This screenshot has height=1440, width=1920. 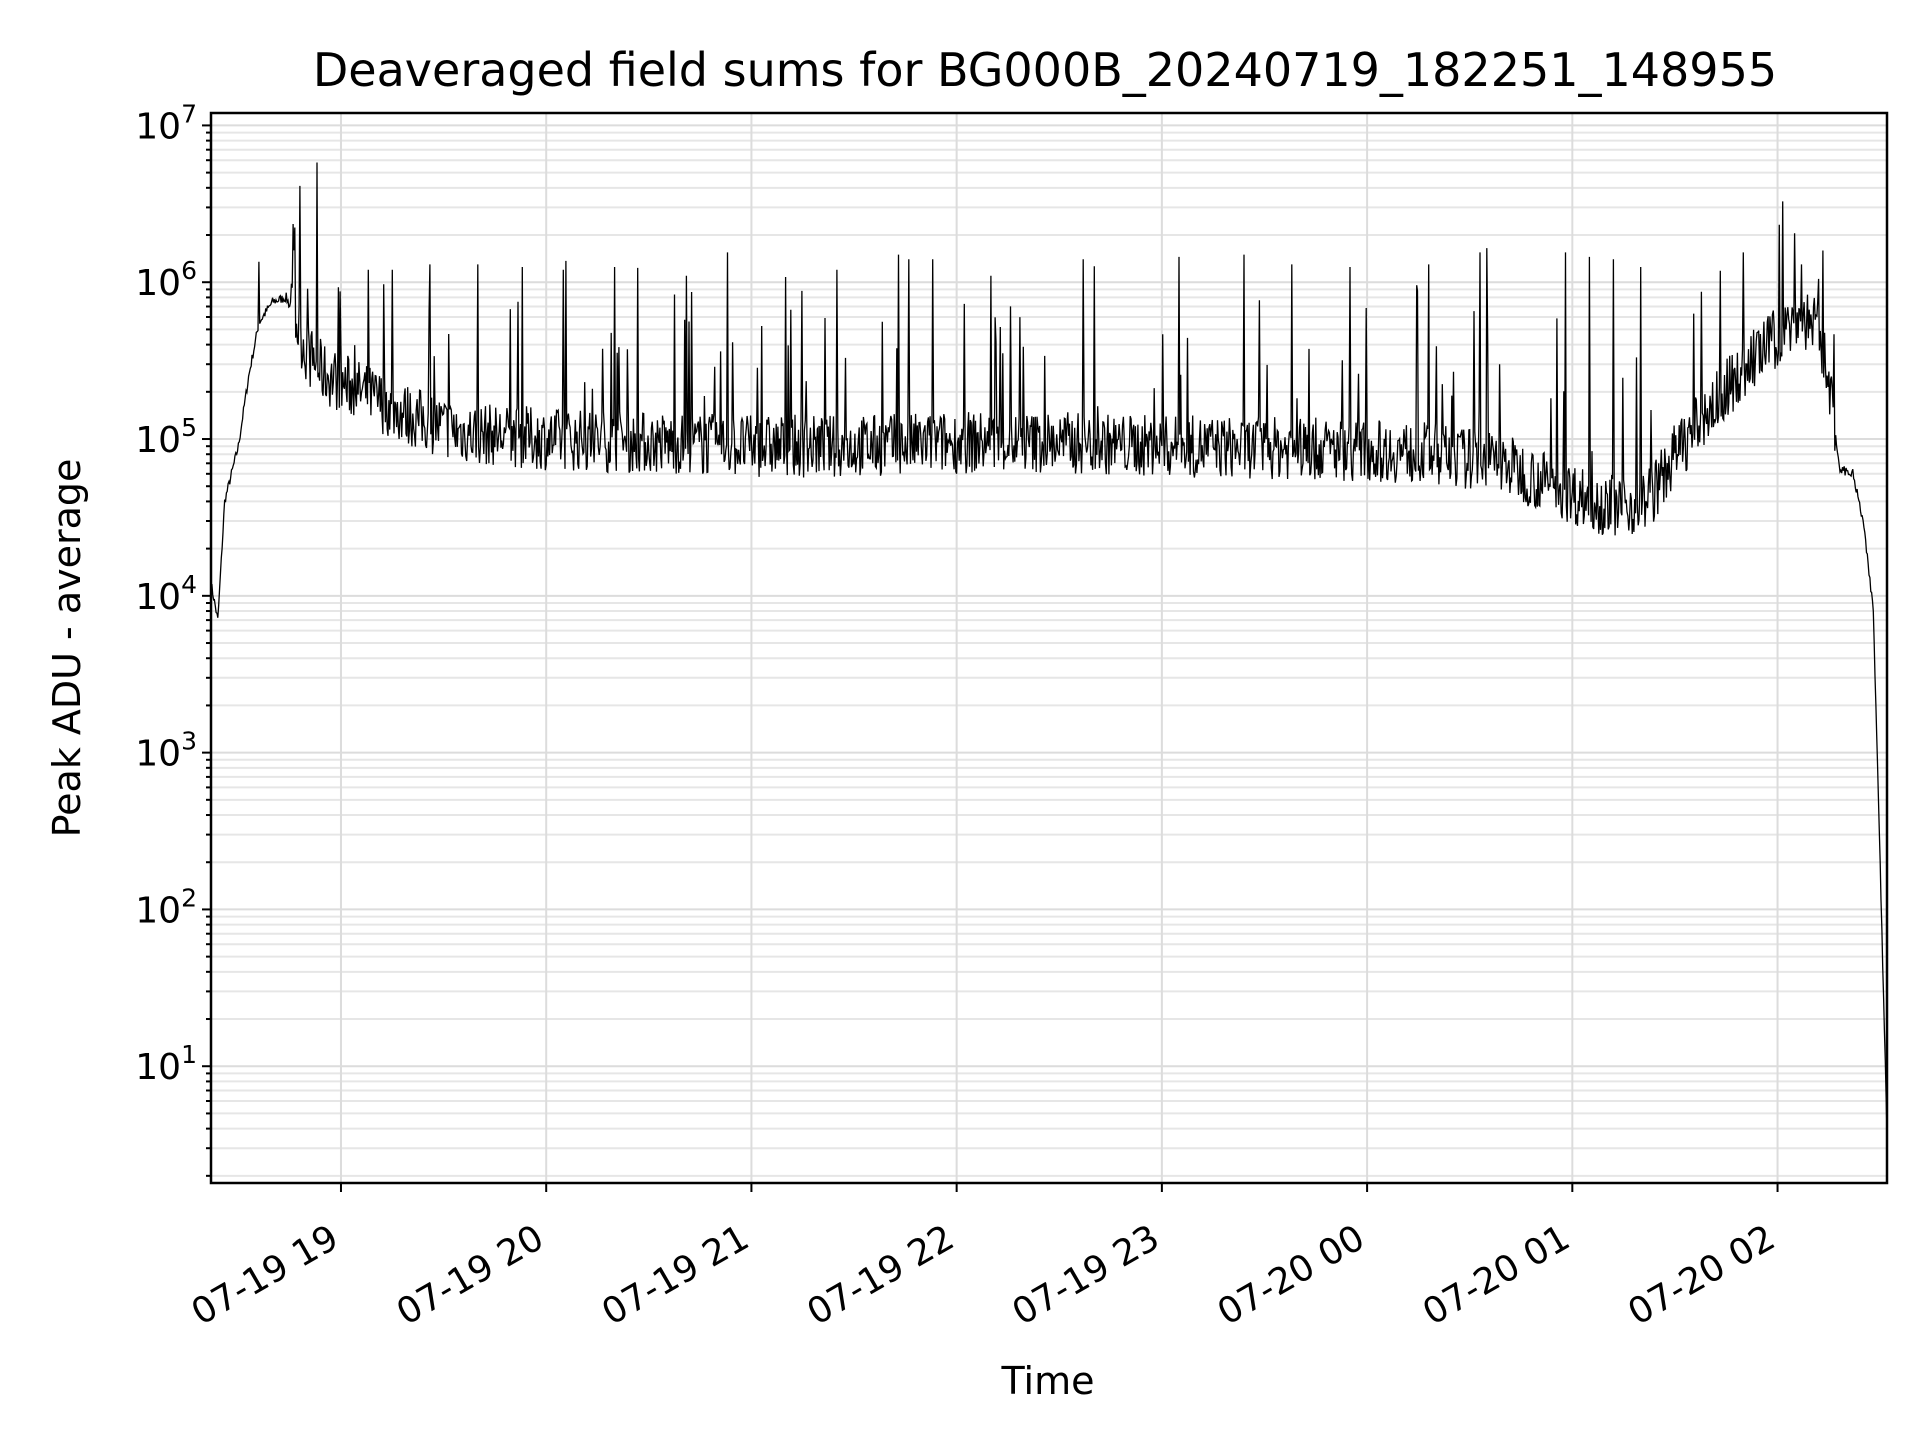 What do you see at coordinates (189, 584) in the screenshot?
I see `y-tick-exponent: 4` at bounding box center [189, 584].